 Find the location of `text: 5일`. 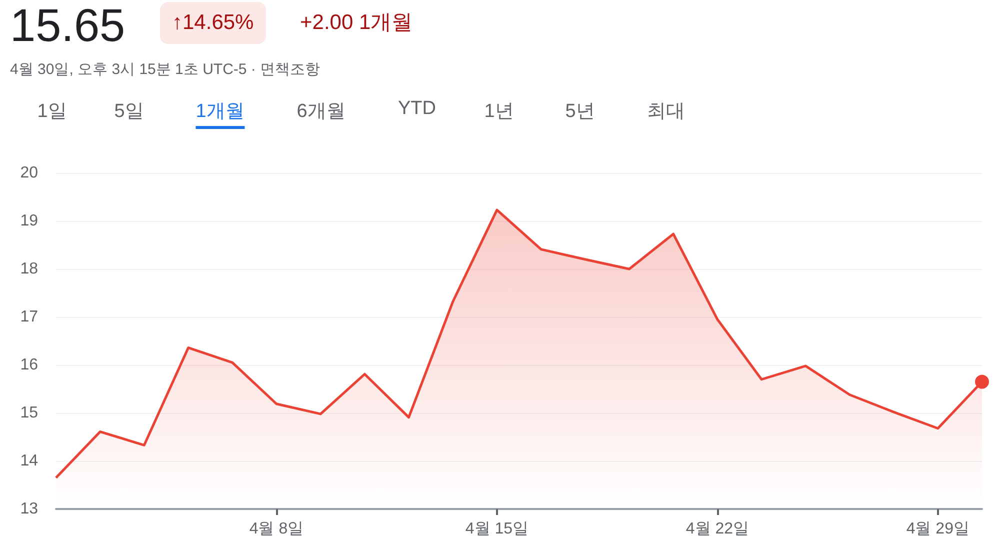

text: 5일 is located at coordinates (129, 112).